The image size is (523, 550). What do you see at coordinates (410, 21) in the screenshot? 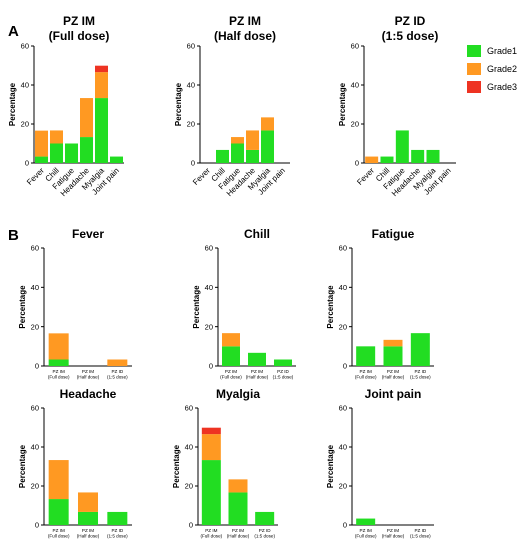
I see `chart-title: PZ ID` at bounding box center [410, 21].